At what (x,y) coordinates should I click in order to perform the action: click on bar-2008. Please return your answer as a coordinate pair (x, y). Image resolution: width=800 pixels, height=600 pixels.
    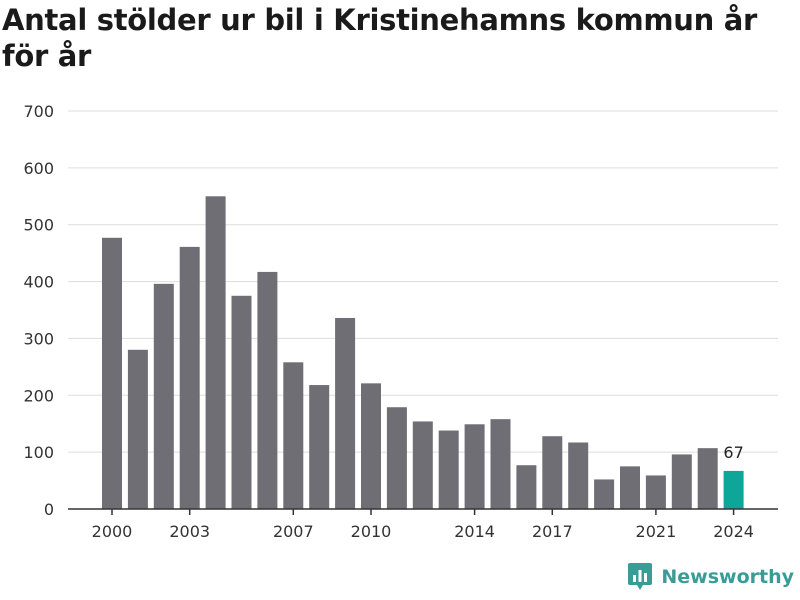
    Looking at the image, I should click on (319, 447).